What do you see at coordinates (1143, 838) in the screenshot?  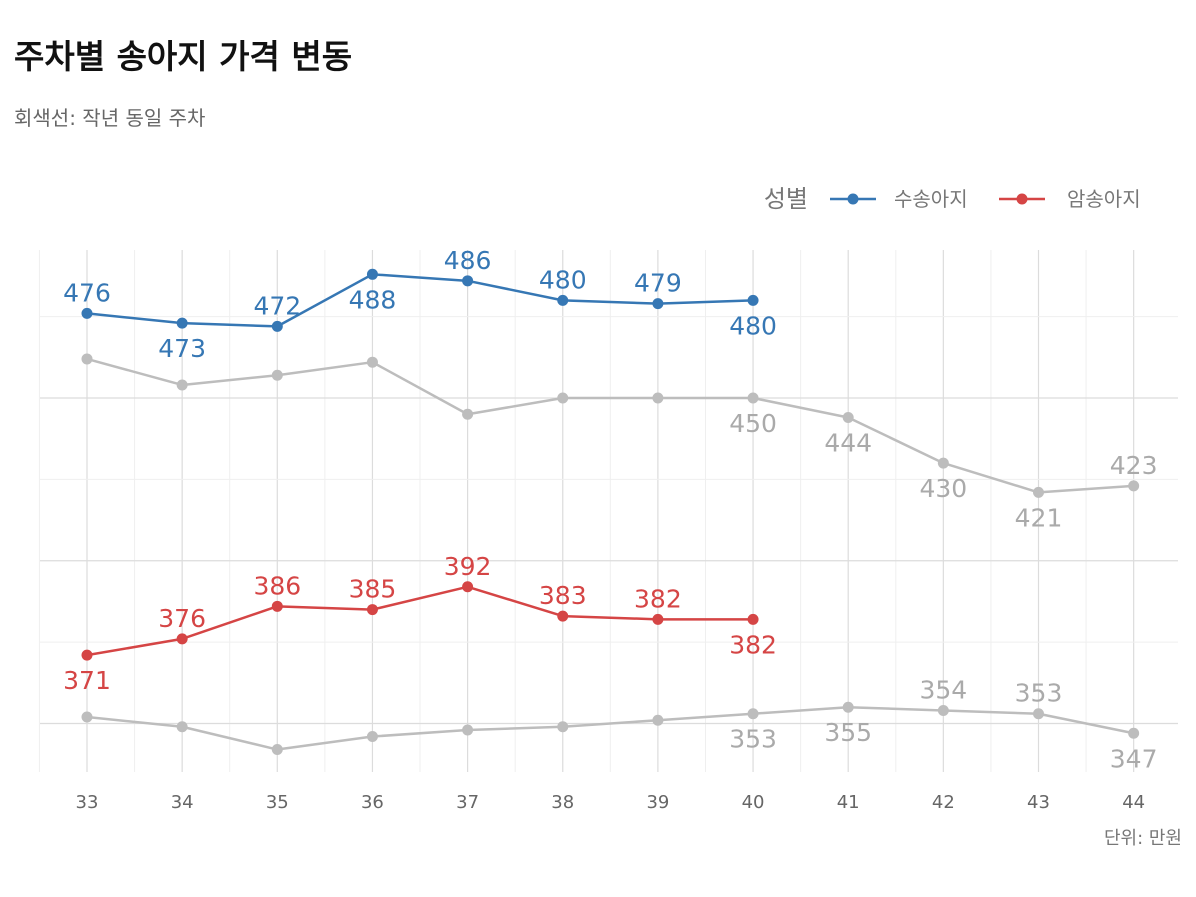 I see `unit-label: 단위: 만원` at bounding box center [1143, 838].